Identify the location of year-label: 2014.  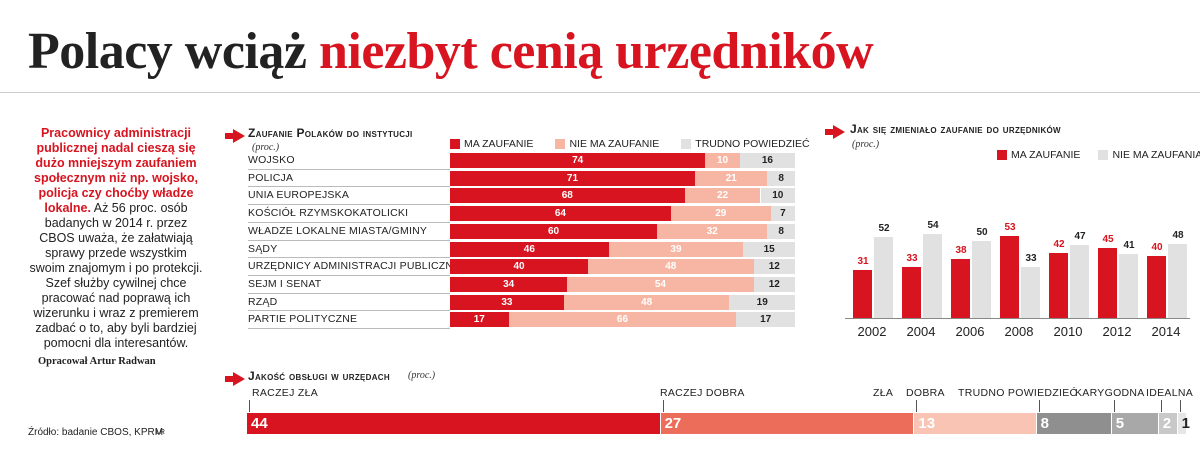
(1166, 331).